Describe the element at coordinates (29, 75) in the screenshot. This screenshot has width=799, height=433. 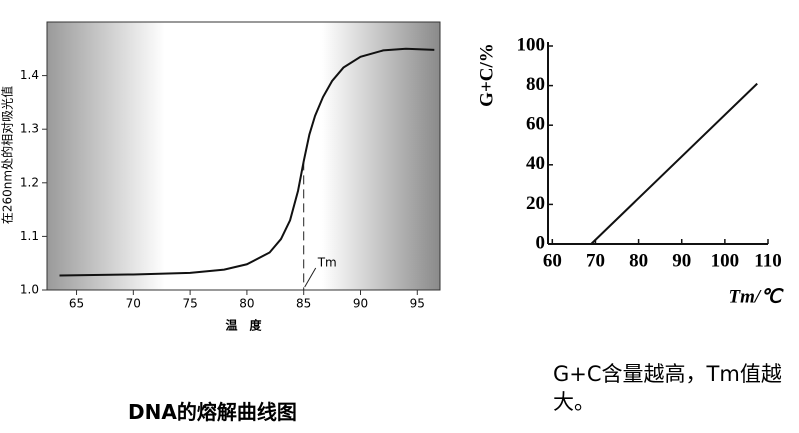
I see `y-tick-label: 1.4` at that location.